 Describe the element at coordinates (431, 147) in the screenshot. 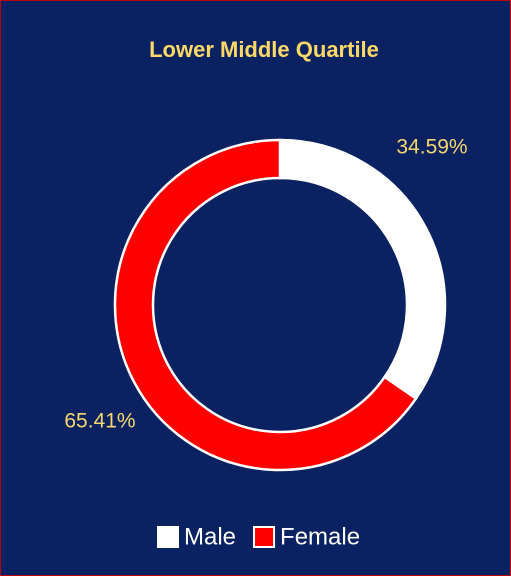

I see `data-label: 34.59%` at that location.